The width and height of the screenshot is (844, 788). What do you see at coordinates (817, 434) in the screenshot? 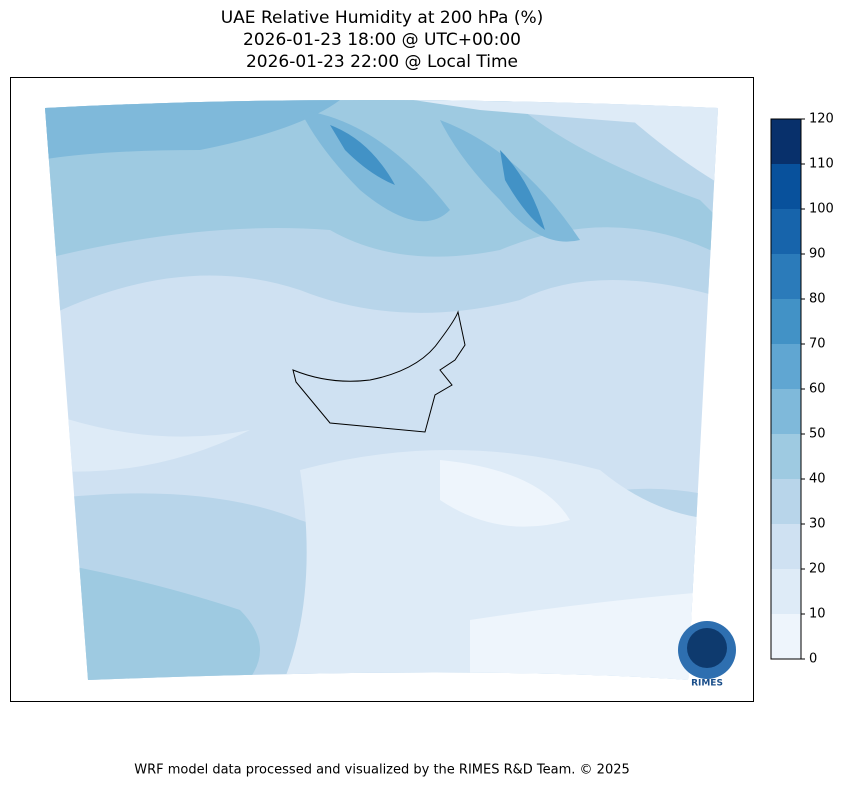
I see `tick-label: 50` at bounding box center [817, 434].